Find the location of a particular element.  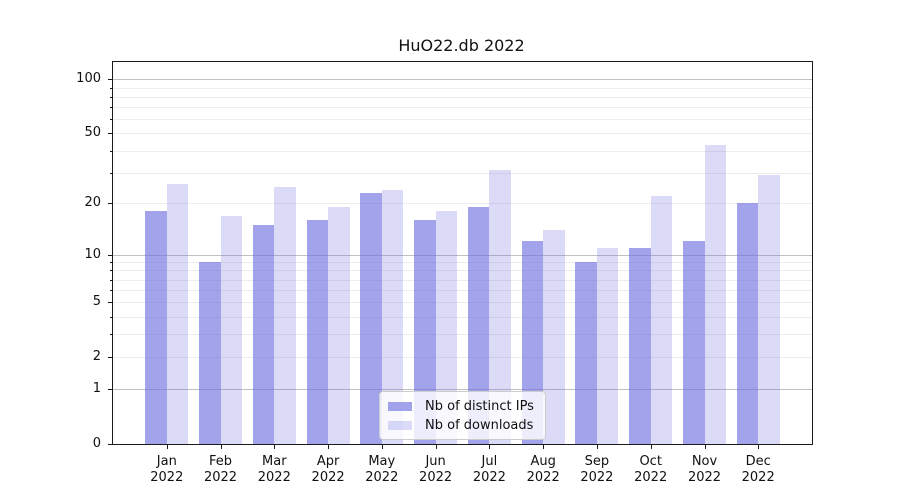

x-tick-feb is located at coordinates (221, 447).